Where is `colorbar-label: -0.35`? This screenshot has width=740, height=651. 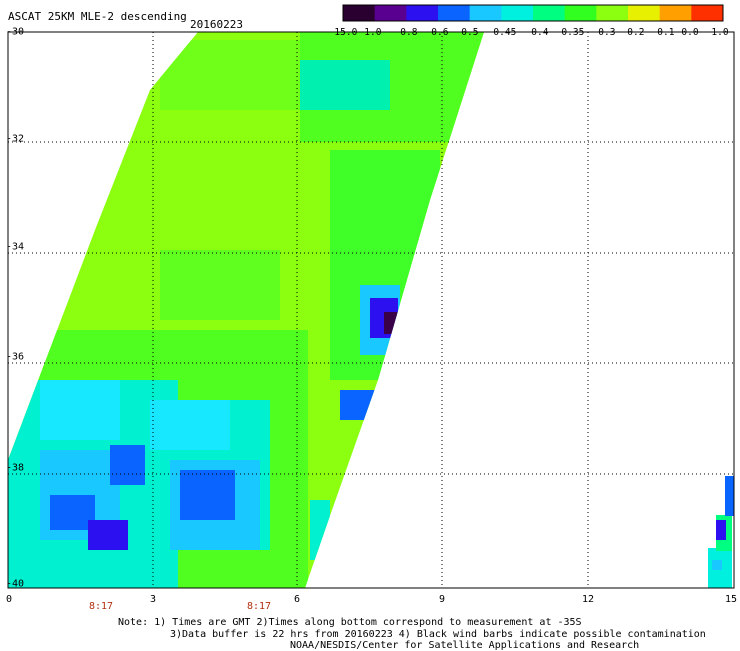 colorbar-label: -0.35 is located at coordinates (570, 32).